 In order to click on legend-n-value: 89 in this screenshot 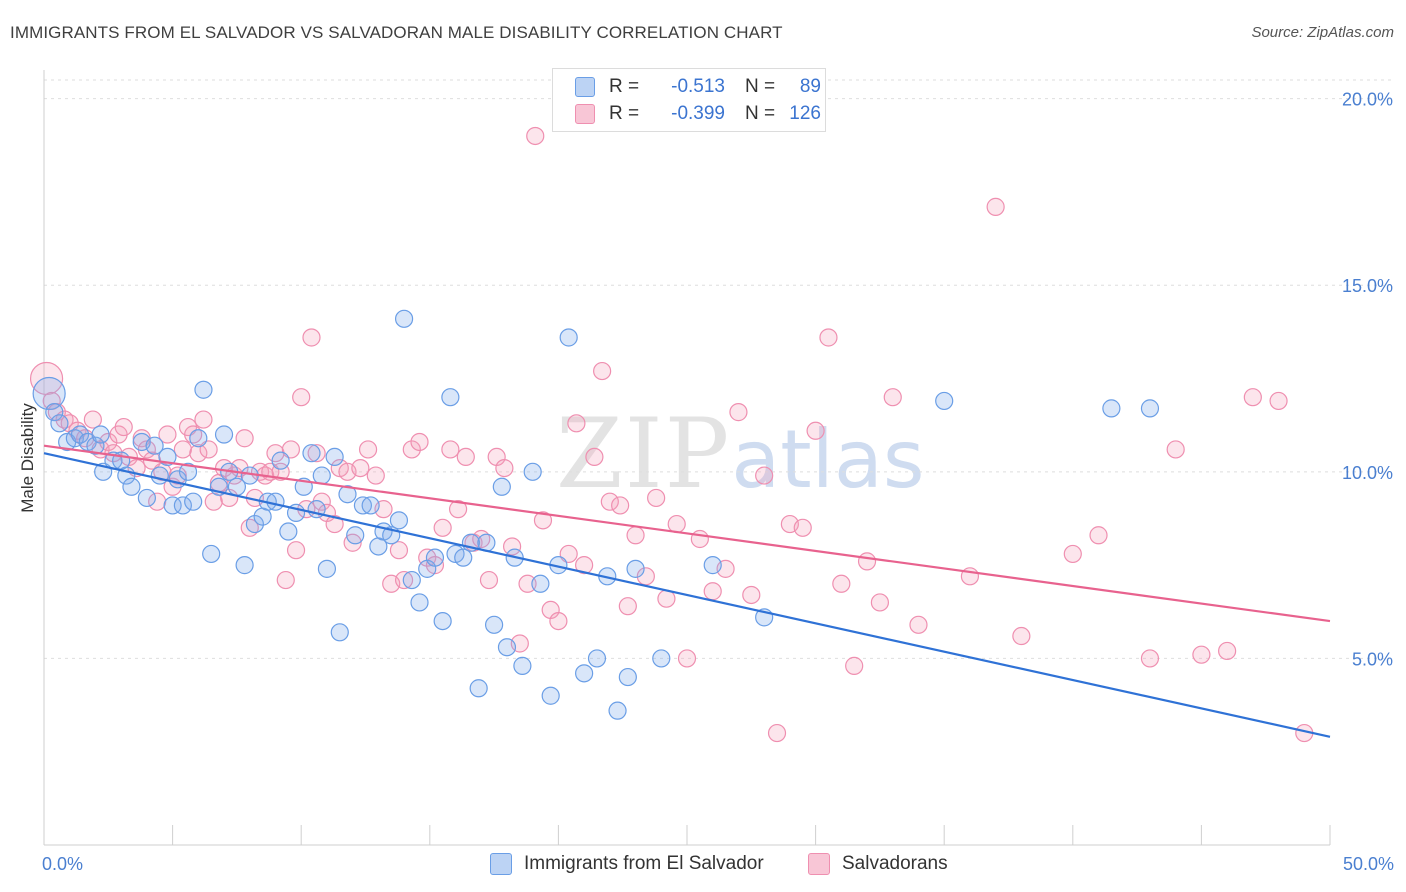, I will do `click(810, 86)`.